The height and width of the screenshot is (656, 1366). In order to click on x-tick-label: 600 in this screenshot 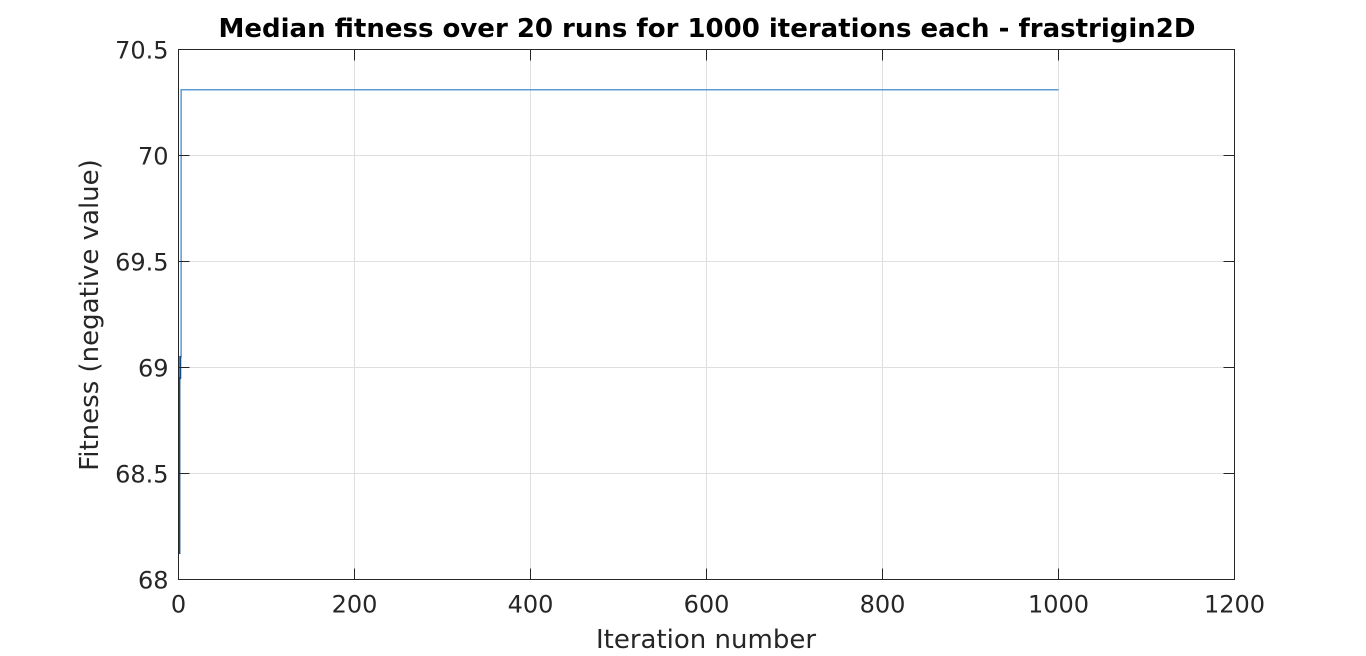, I will do `click(707, 605)`.